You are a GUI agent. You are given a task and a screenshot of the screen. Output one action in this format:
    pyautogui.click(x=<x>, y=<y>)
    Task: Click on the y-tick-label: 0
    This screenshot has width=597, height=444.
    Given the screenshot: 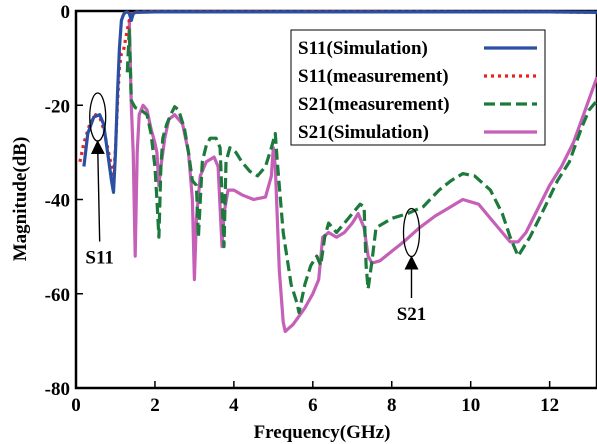 What is the action you would take?
    pyautogui.click(x=66, y=12)
    